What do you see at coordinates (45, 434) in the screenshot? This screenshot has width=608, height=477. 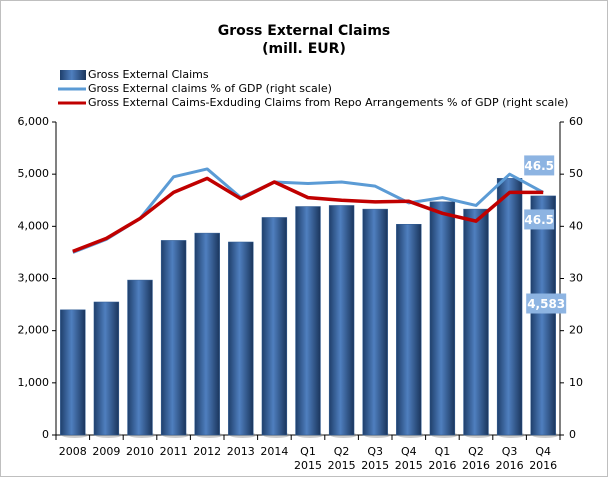 I see `y-tick-label: 0` at bounding box center [45, 434].